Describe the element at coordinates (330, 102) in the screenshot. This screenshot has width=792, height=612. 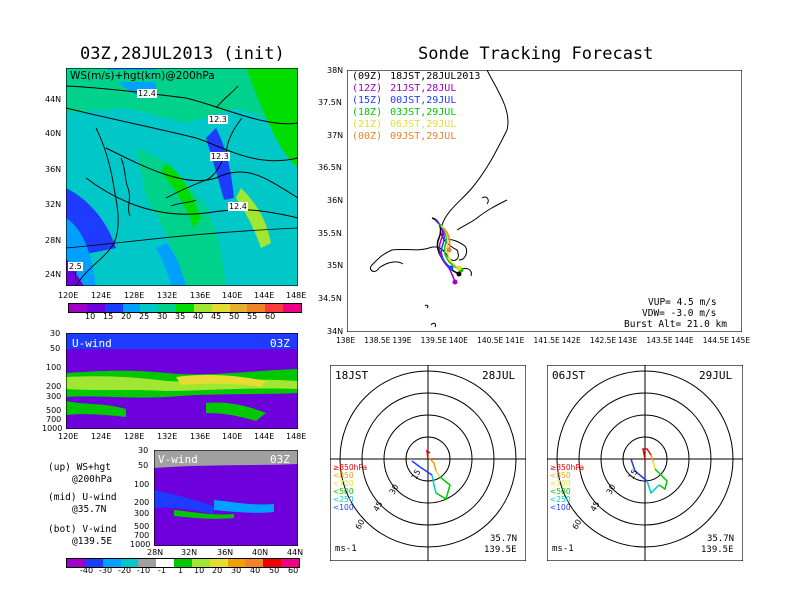
I see `lat-tick: 37.5N` at that location.